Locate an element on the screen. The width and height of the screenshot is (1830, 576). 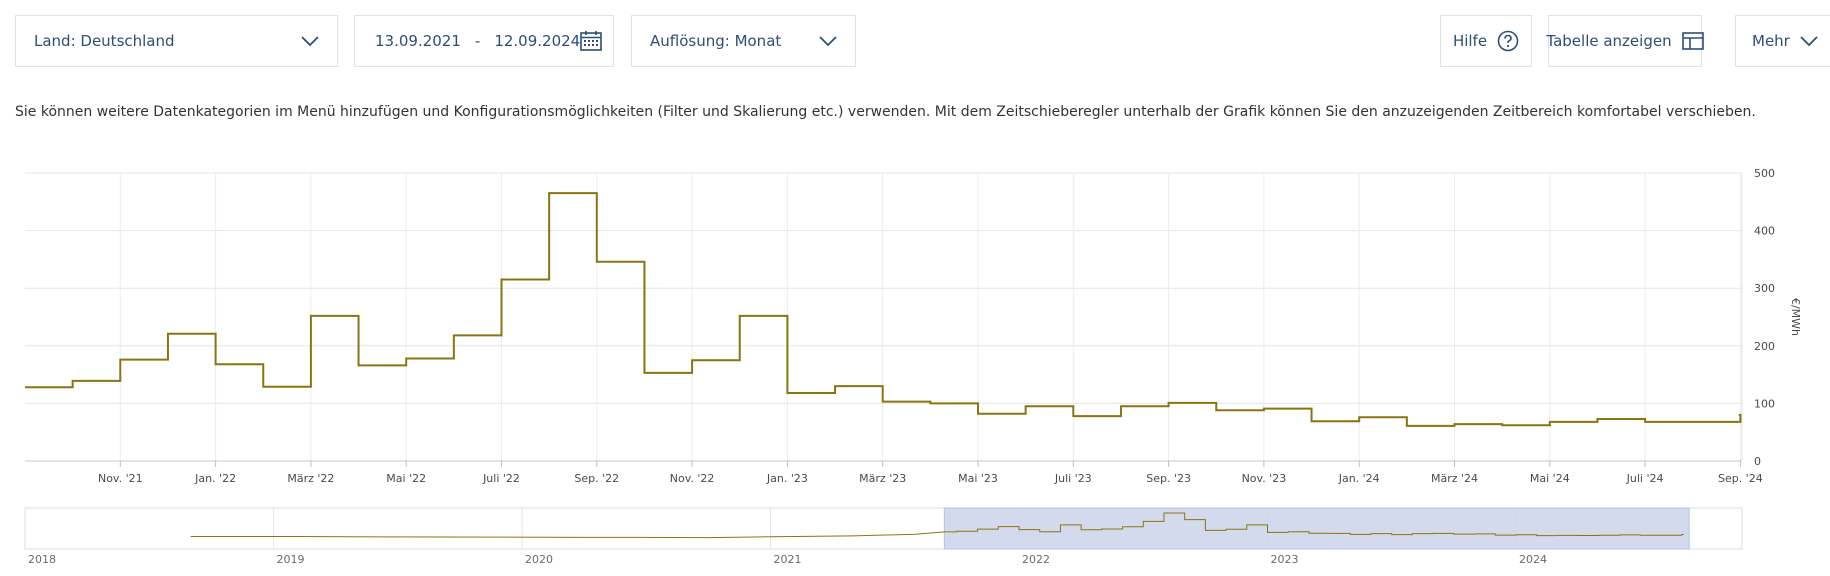
table-layout-icon is located at coordinates (1692, 41).